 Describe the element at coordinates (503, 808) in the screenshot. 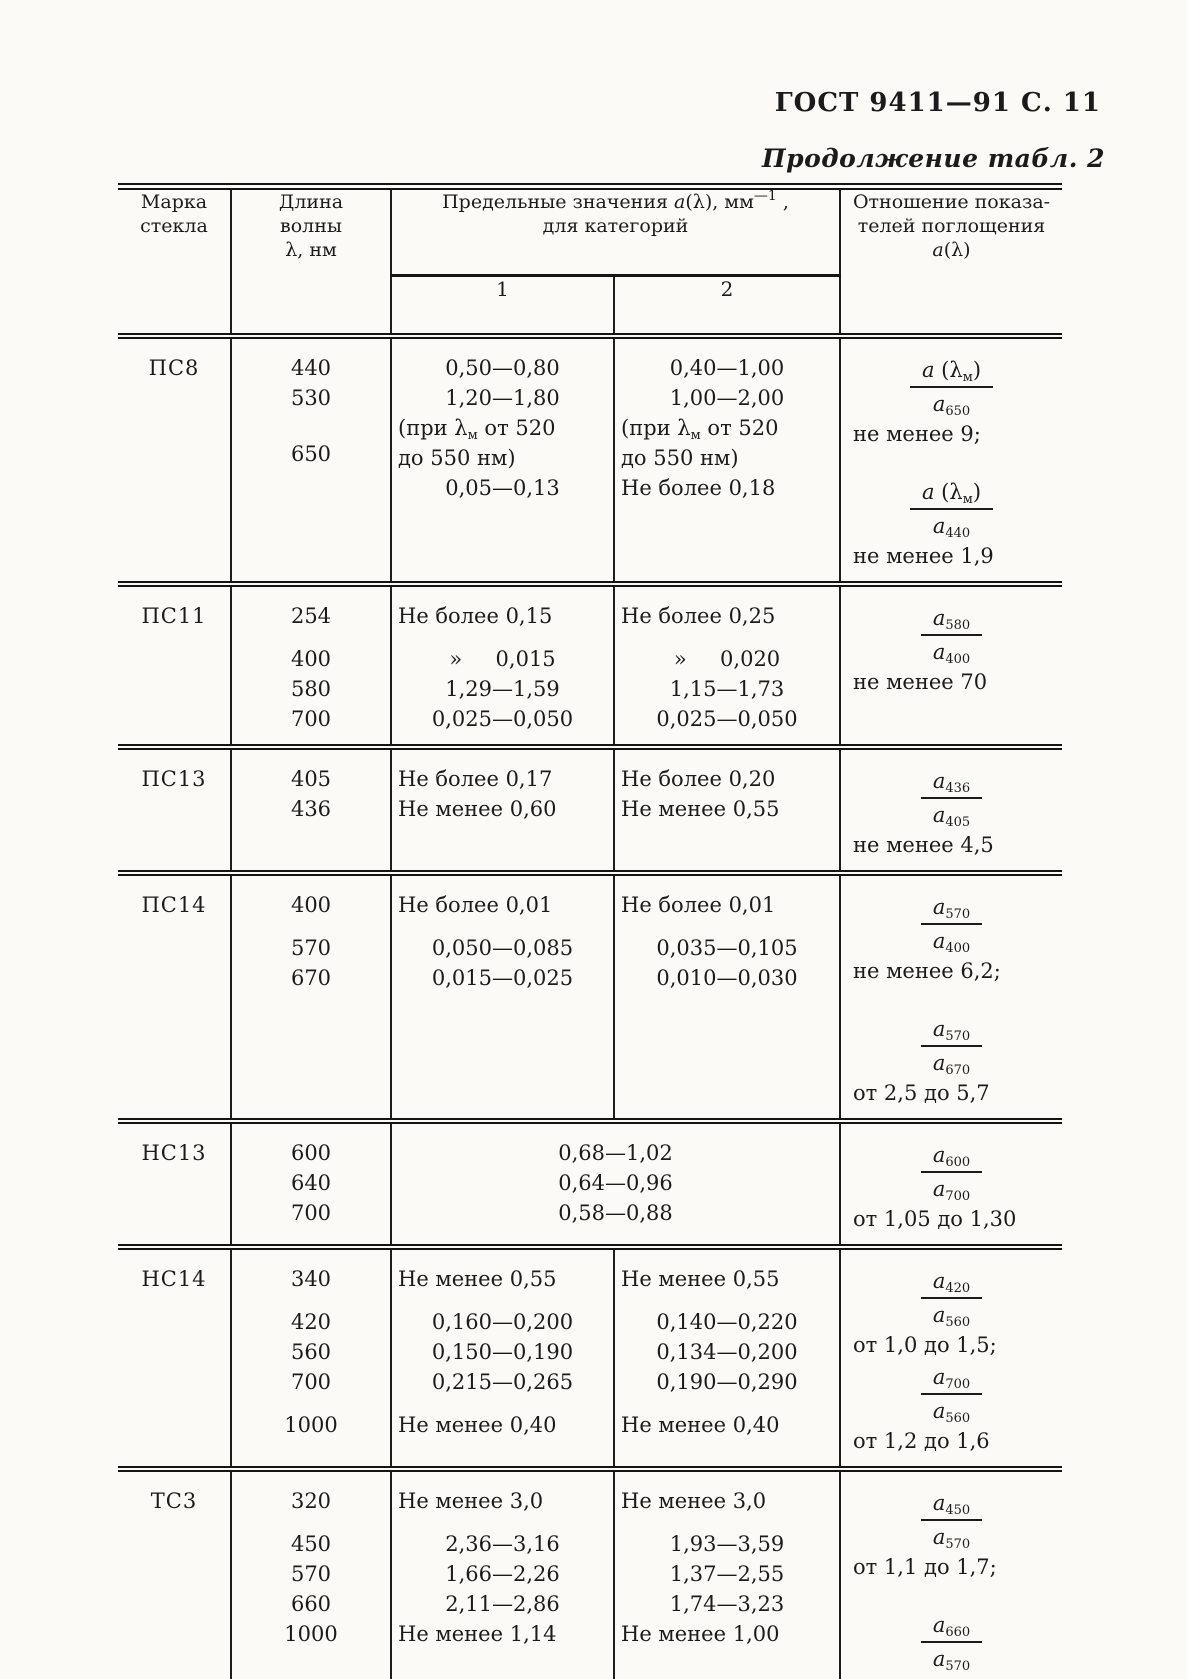

I see `category-1-cell: Не более 0,17 Не менее 0,60` at that location.